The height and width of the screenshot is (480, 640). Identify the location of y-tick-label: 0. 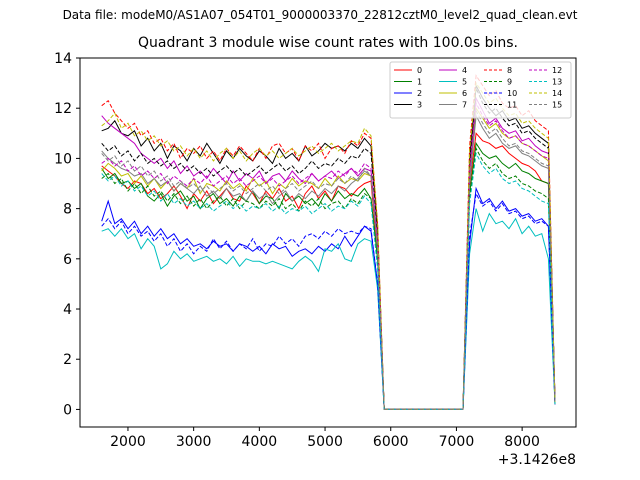
(67, 410).